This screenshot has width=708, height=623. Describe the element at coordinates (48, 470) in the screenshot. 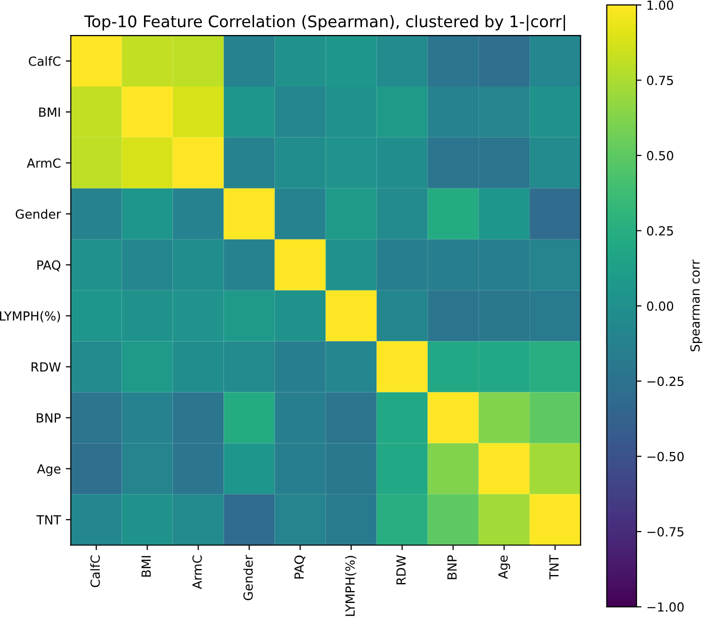

I see `y-tick-label: Age` at that location.